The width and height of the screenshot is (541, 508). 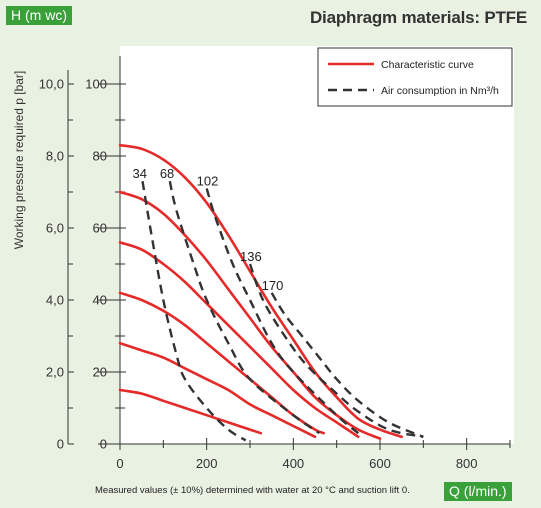 What do you see at coordinates (140, 173) in the screenshot?
I see `air-consumption-label: 34` at bounding box center [140, 173].